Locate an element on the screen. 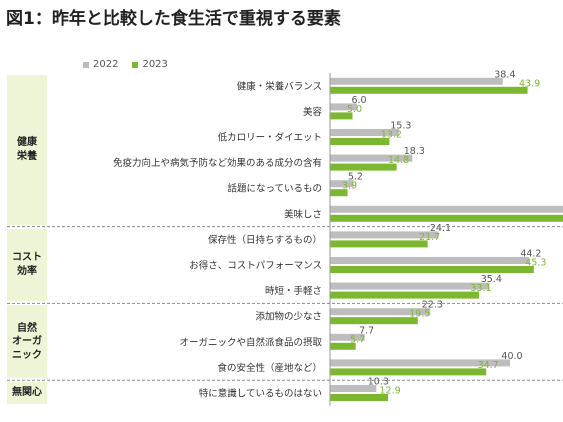 The height and width of the screenshot is (422, 563). legend-item-2023: 2023 is located at coordinates (150, 64).